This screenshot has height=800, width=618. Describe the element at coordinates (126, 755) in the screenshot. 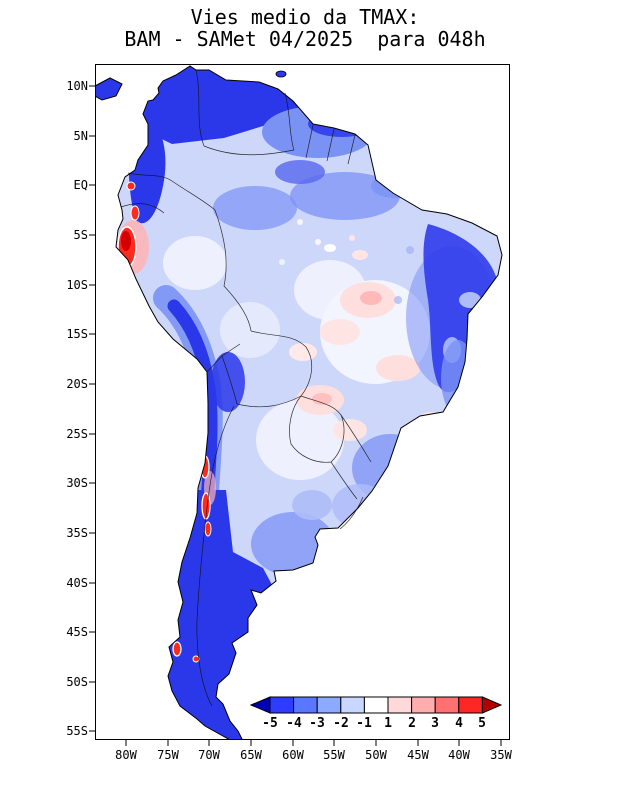

I see `lon-tick-label: 80W` at that location.